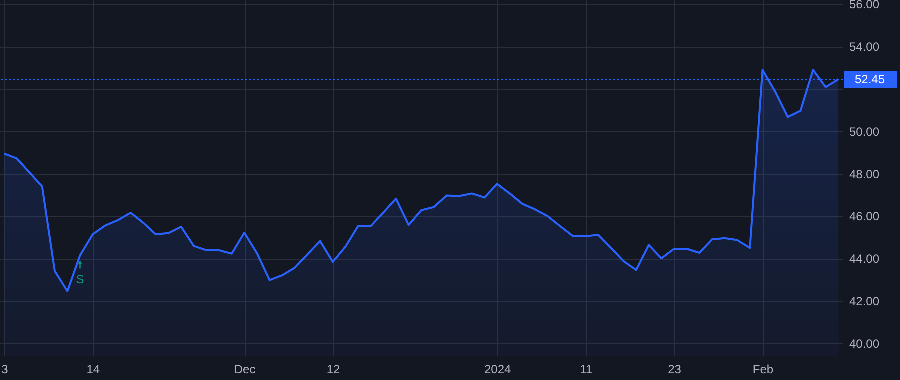 Image resolution: width=900 pixels, height=380 pixels. What do you see at coordinates (865, 131) in the screenshot?
I see `y-tick-label: 50.00` at bounding box center [865, 131].